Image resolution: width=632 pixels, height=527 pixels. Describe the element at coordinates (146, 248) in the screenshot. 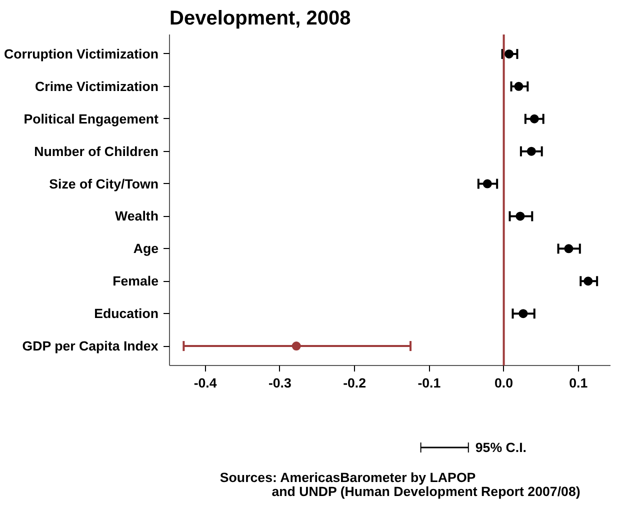

I see `y-tick-label: Age` at that location.